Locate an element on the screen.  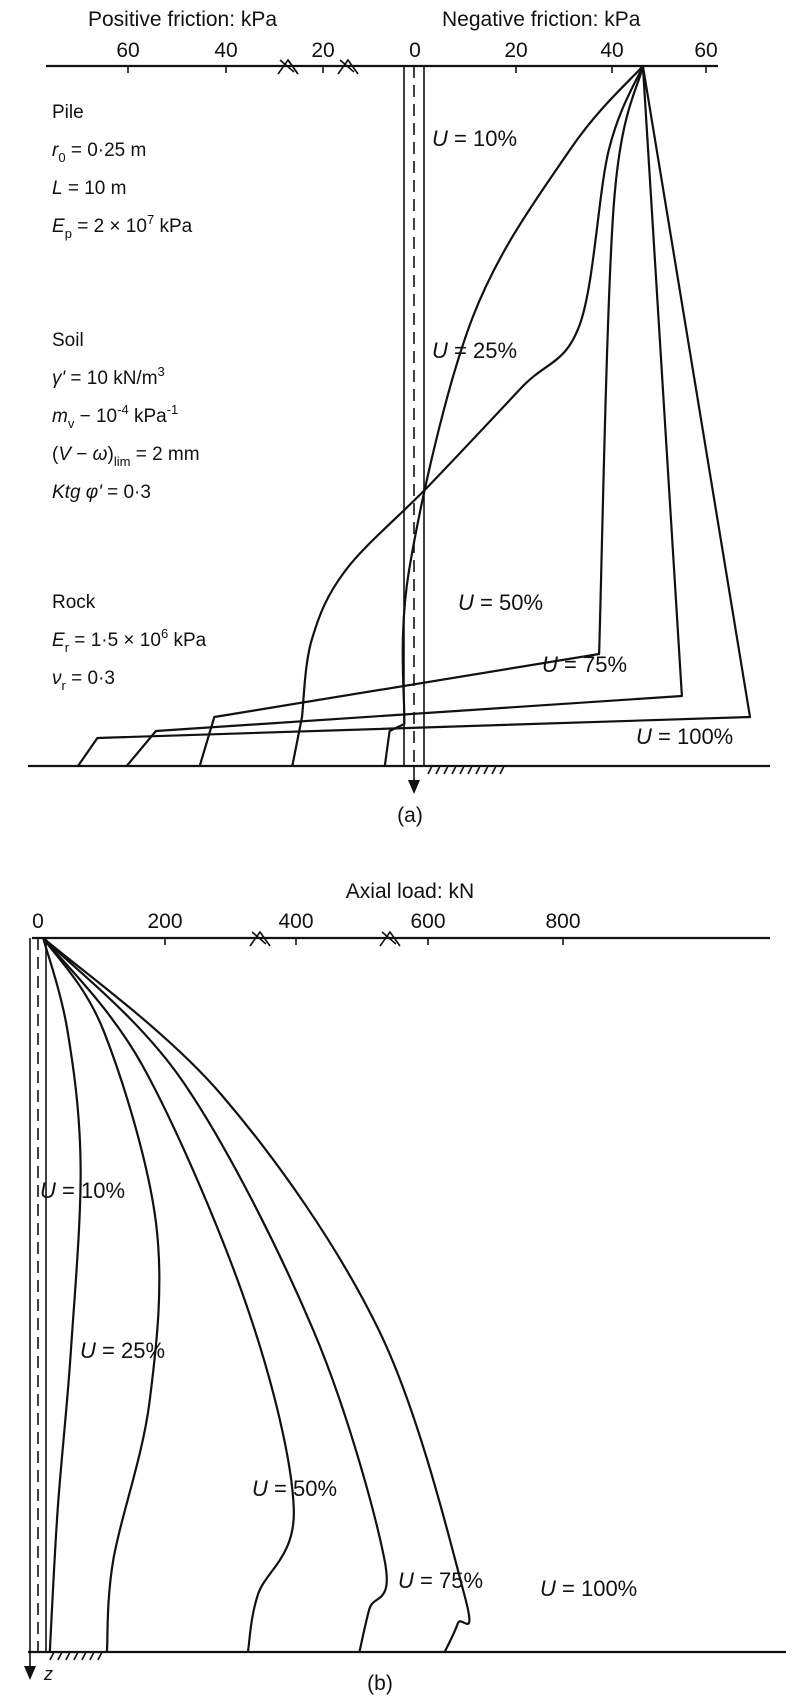
svg-text: Ktg φ' = 0·3 is located at coordinates (101, 492).